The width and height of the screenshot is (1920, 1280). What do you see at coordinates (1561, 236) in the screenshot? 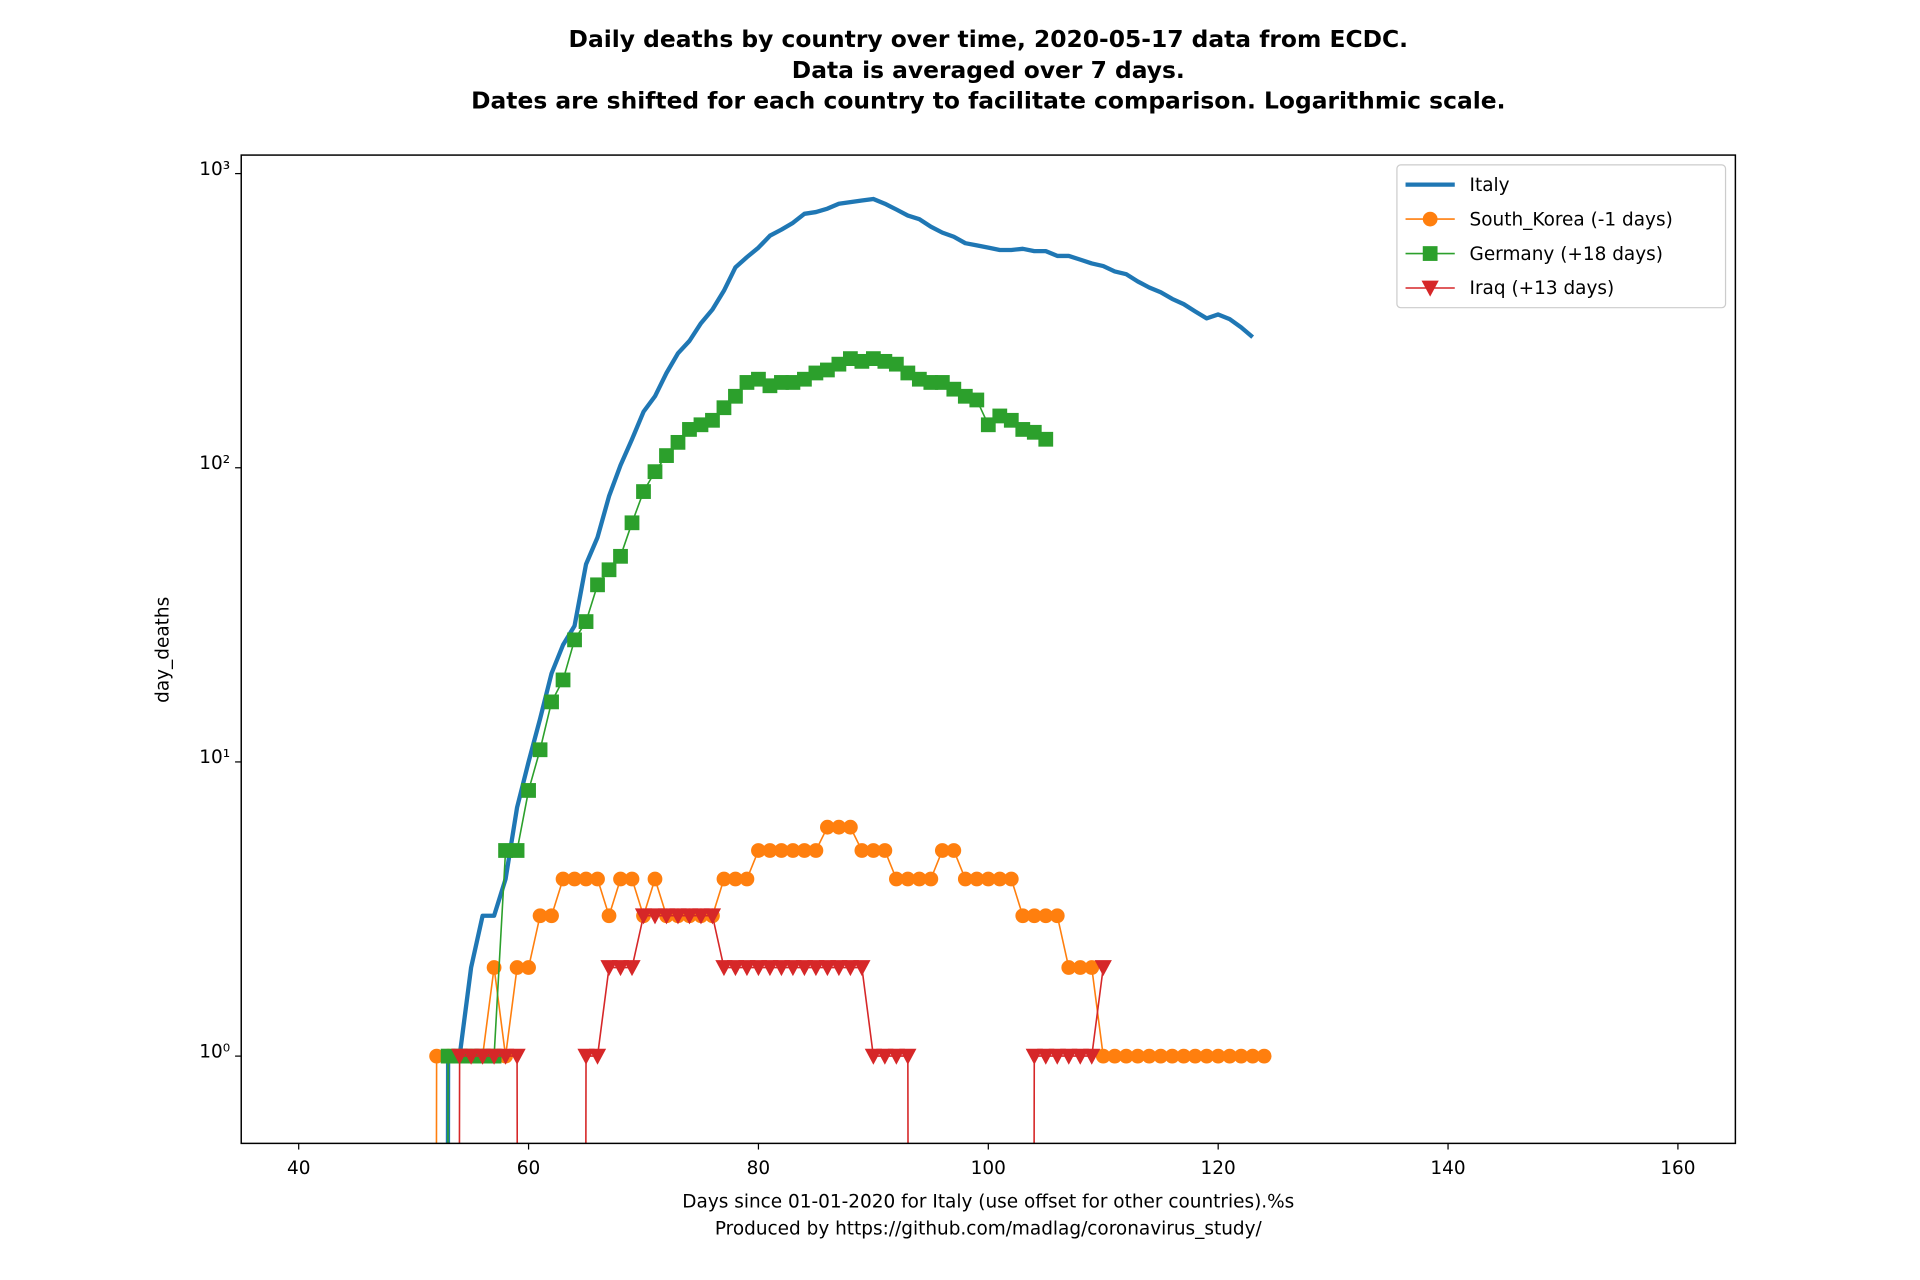
I see `legend-box` at bounding box center [1561, 236].